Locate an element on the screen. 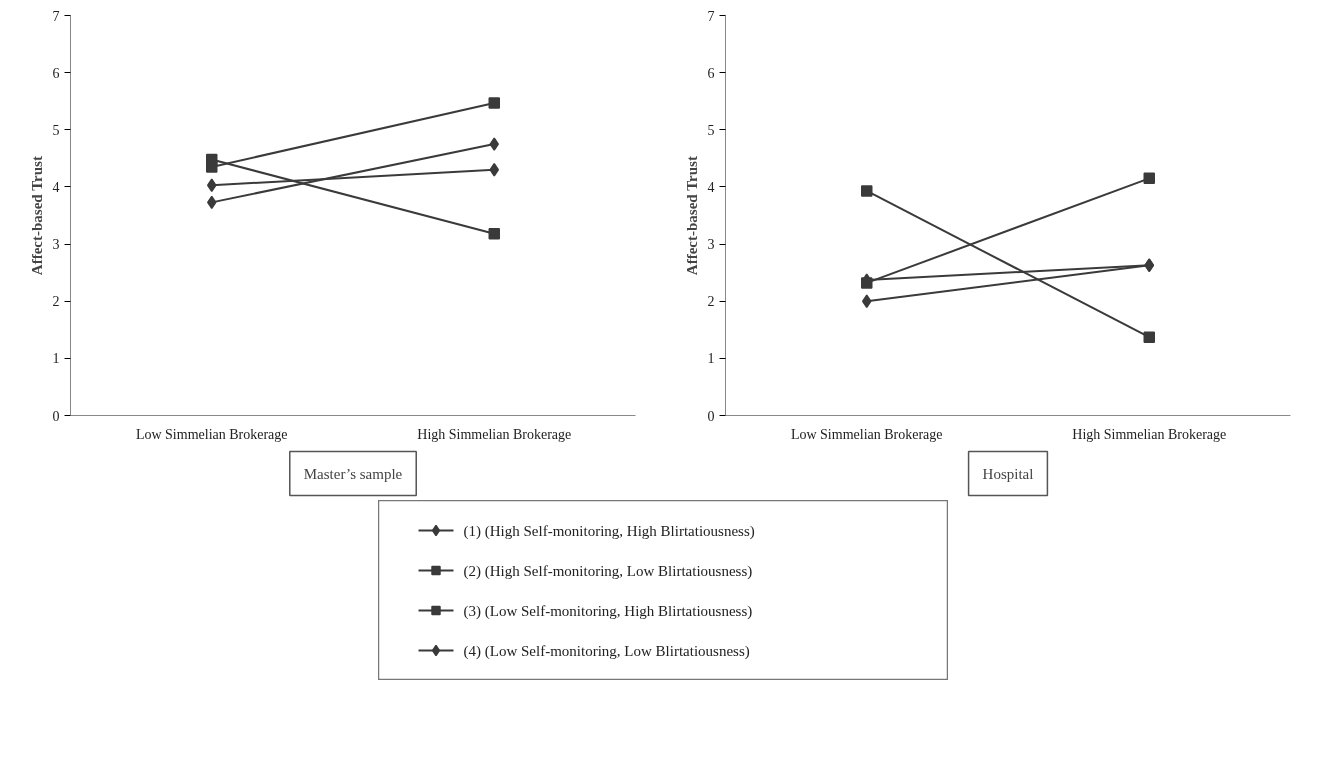  text: Master’s sample is located at coordinates (353, 473).